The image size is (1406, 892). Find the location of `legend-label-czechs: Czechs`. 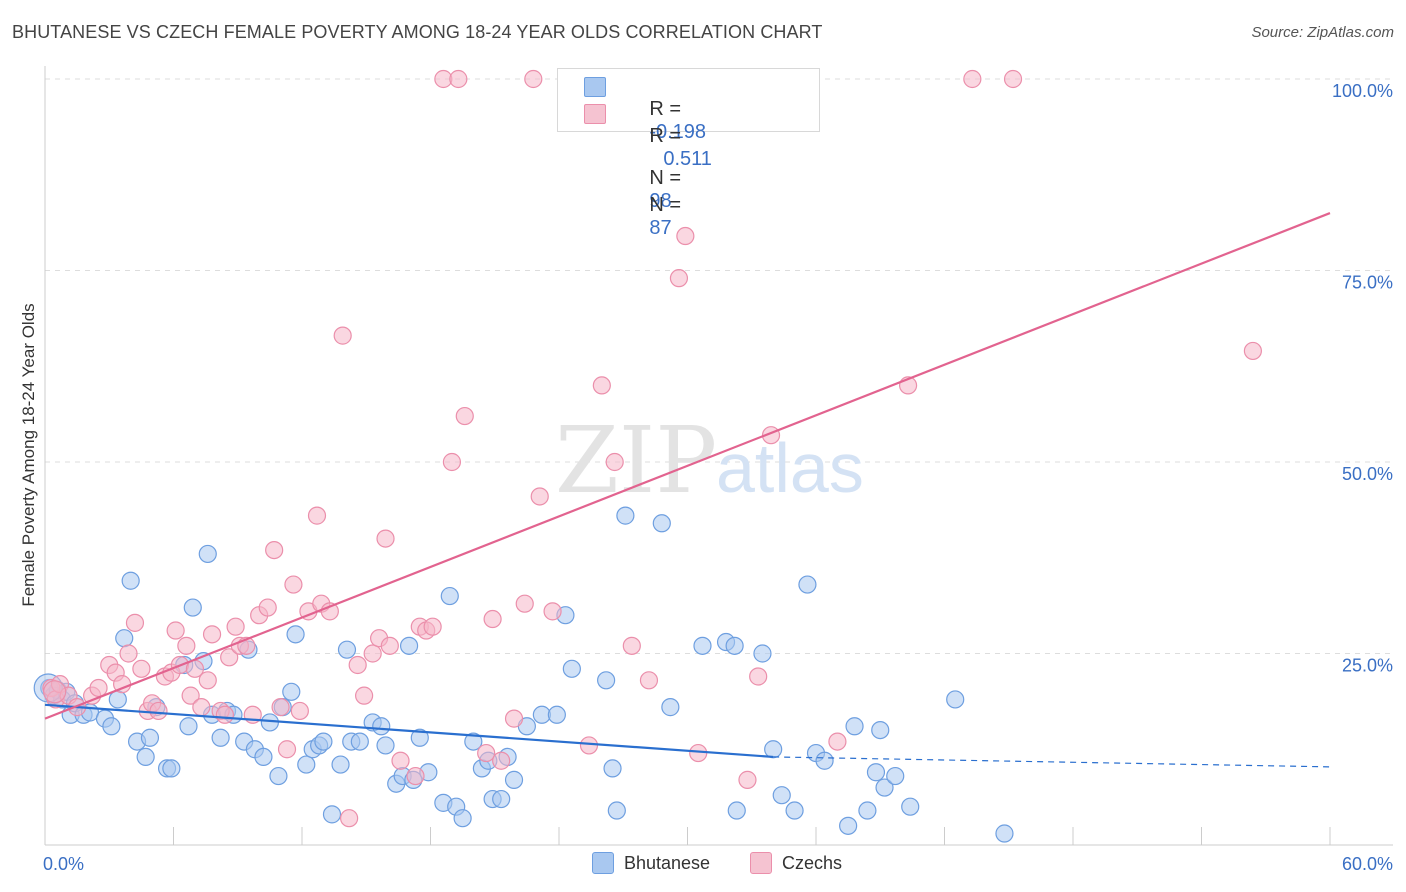

legend-label-czechs: Czechs is located at coordinates (812, 863).